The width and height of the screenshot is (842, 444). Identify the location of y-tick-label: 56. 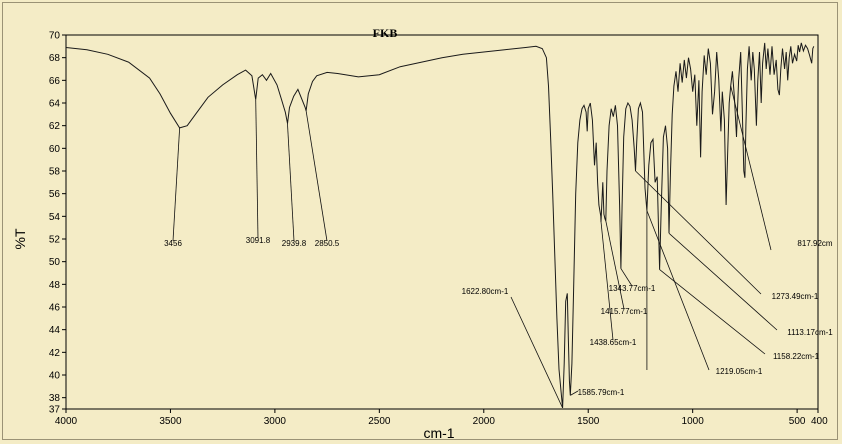
(55, 194).